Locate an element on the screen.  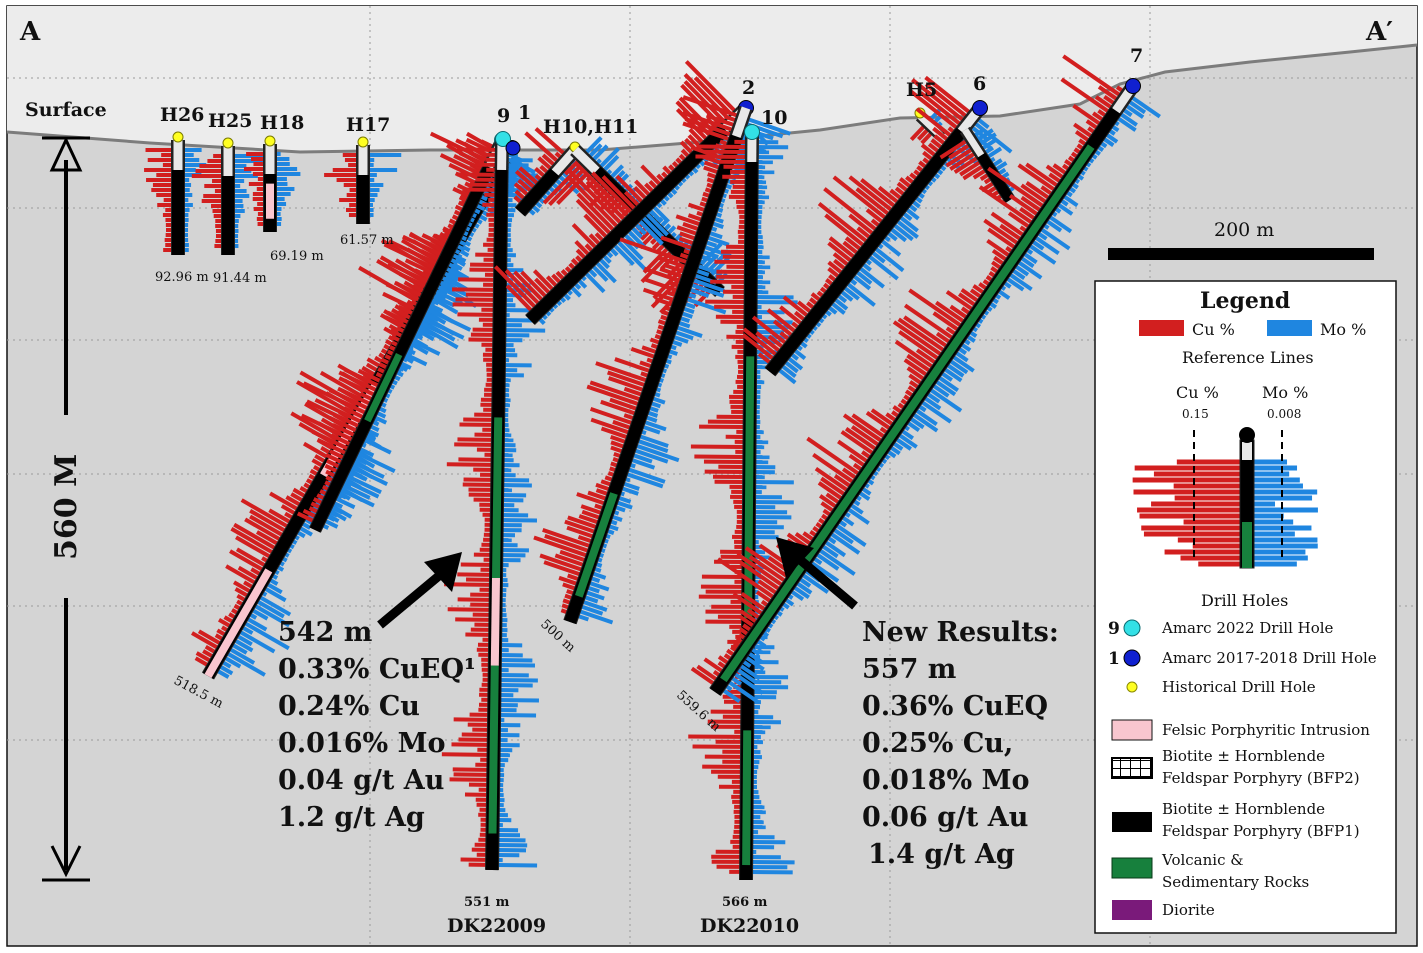
hole-label-6: 6 is located at coordinates (979, 84).